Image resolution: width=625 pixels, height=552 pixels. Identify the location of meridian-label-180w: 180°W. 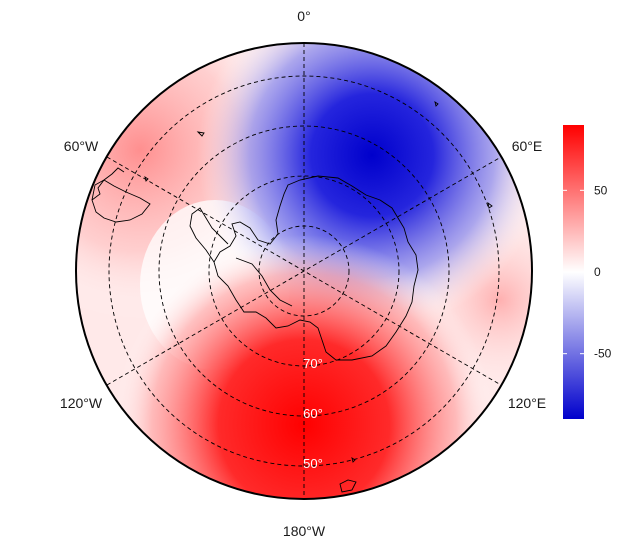
(304, 531).